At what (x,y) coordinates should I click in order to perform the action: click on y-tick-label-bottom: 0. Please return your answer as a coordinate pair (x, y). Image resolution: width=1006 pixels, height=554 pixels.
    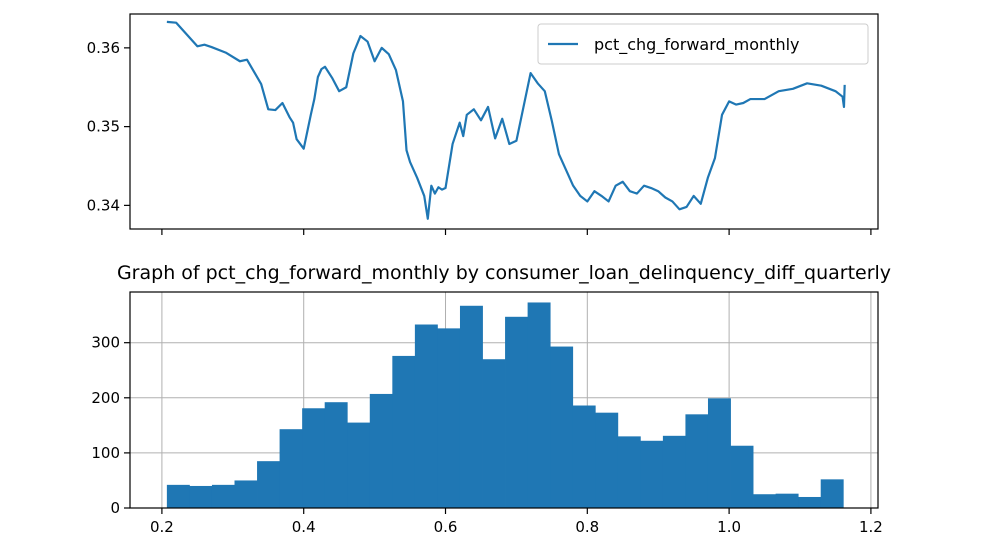
    Looking at the image, I should click on (115, 508).